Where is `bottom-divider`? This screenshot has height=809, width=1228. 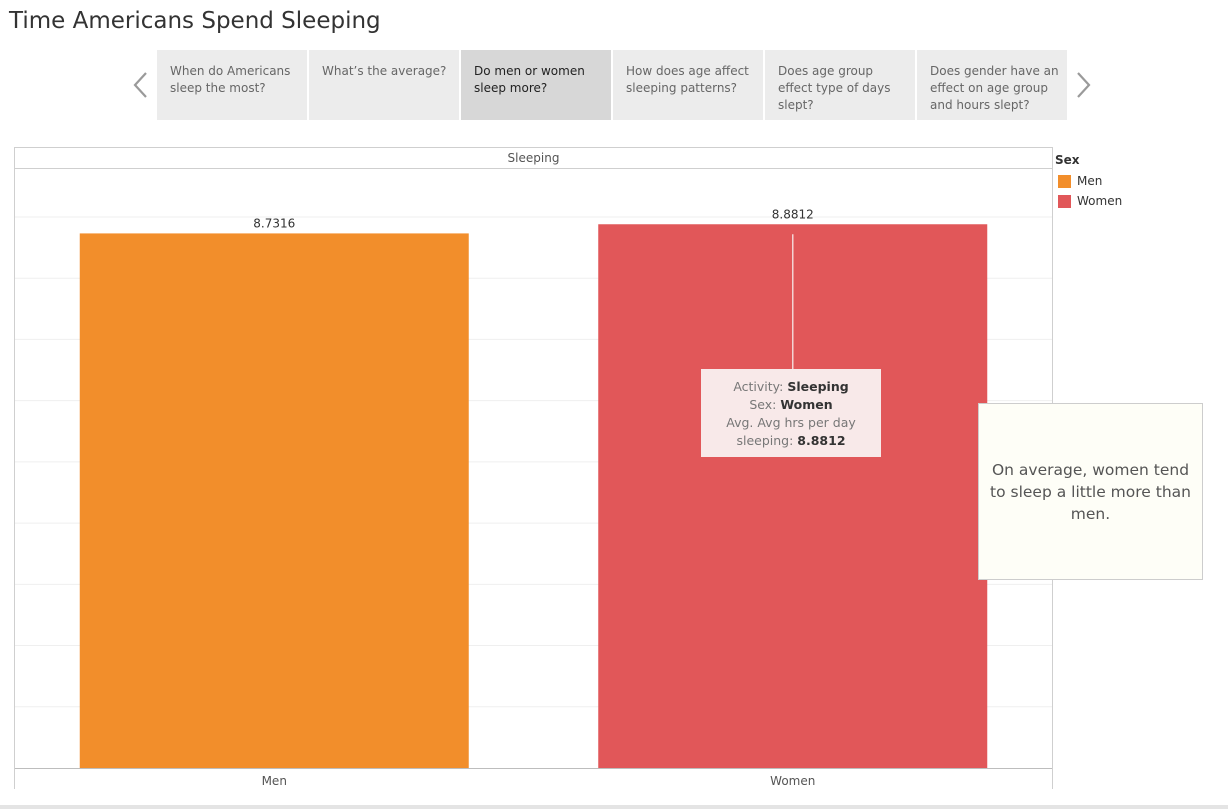 bottom-divider is located at coordinates (614, 807).